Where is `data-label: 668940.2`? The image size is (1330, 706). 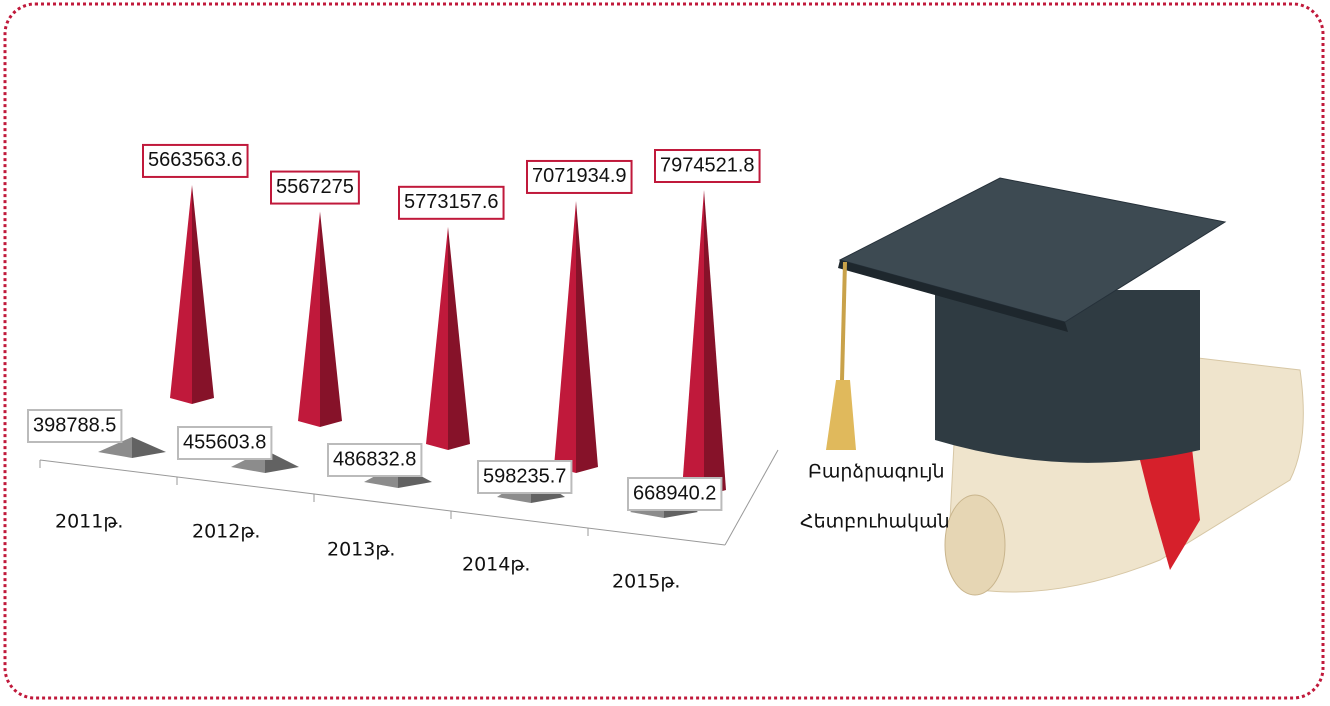
data-label: 668940.2 is located at coordinates (674, 493).